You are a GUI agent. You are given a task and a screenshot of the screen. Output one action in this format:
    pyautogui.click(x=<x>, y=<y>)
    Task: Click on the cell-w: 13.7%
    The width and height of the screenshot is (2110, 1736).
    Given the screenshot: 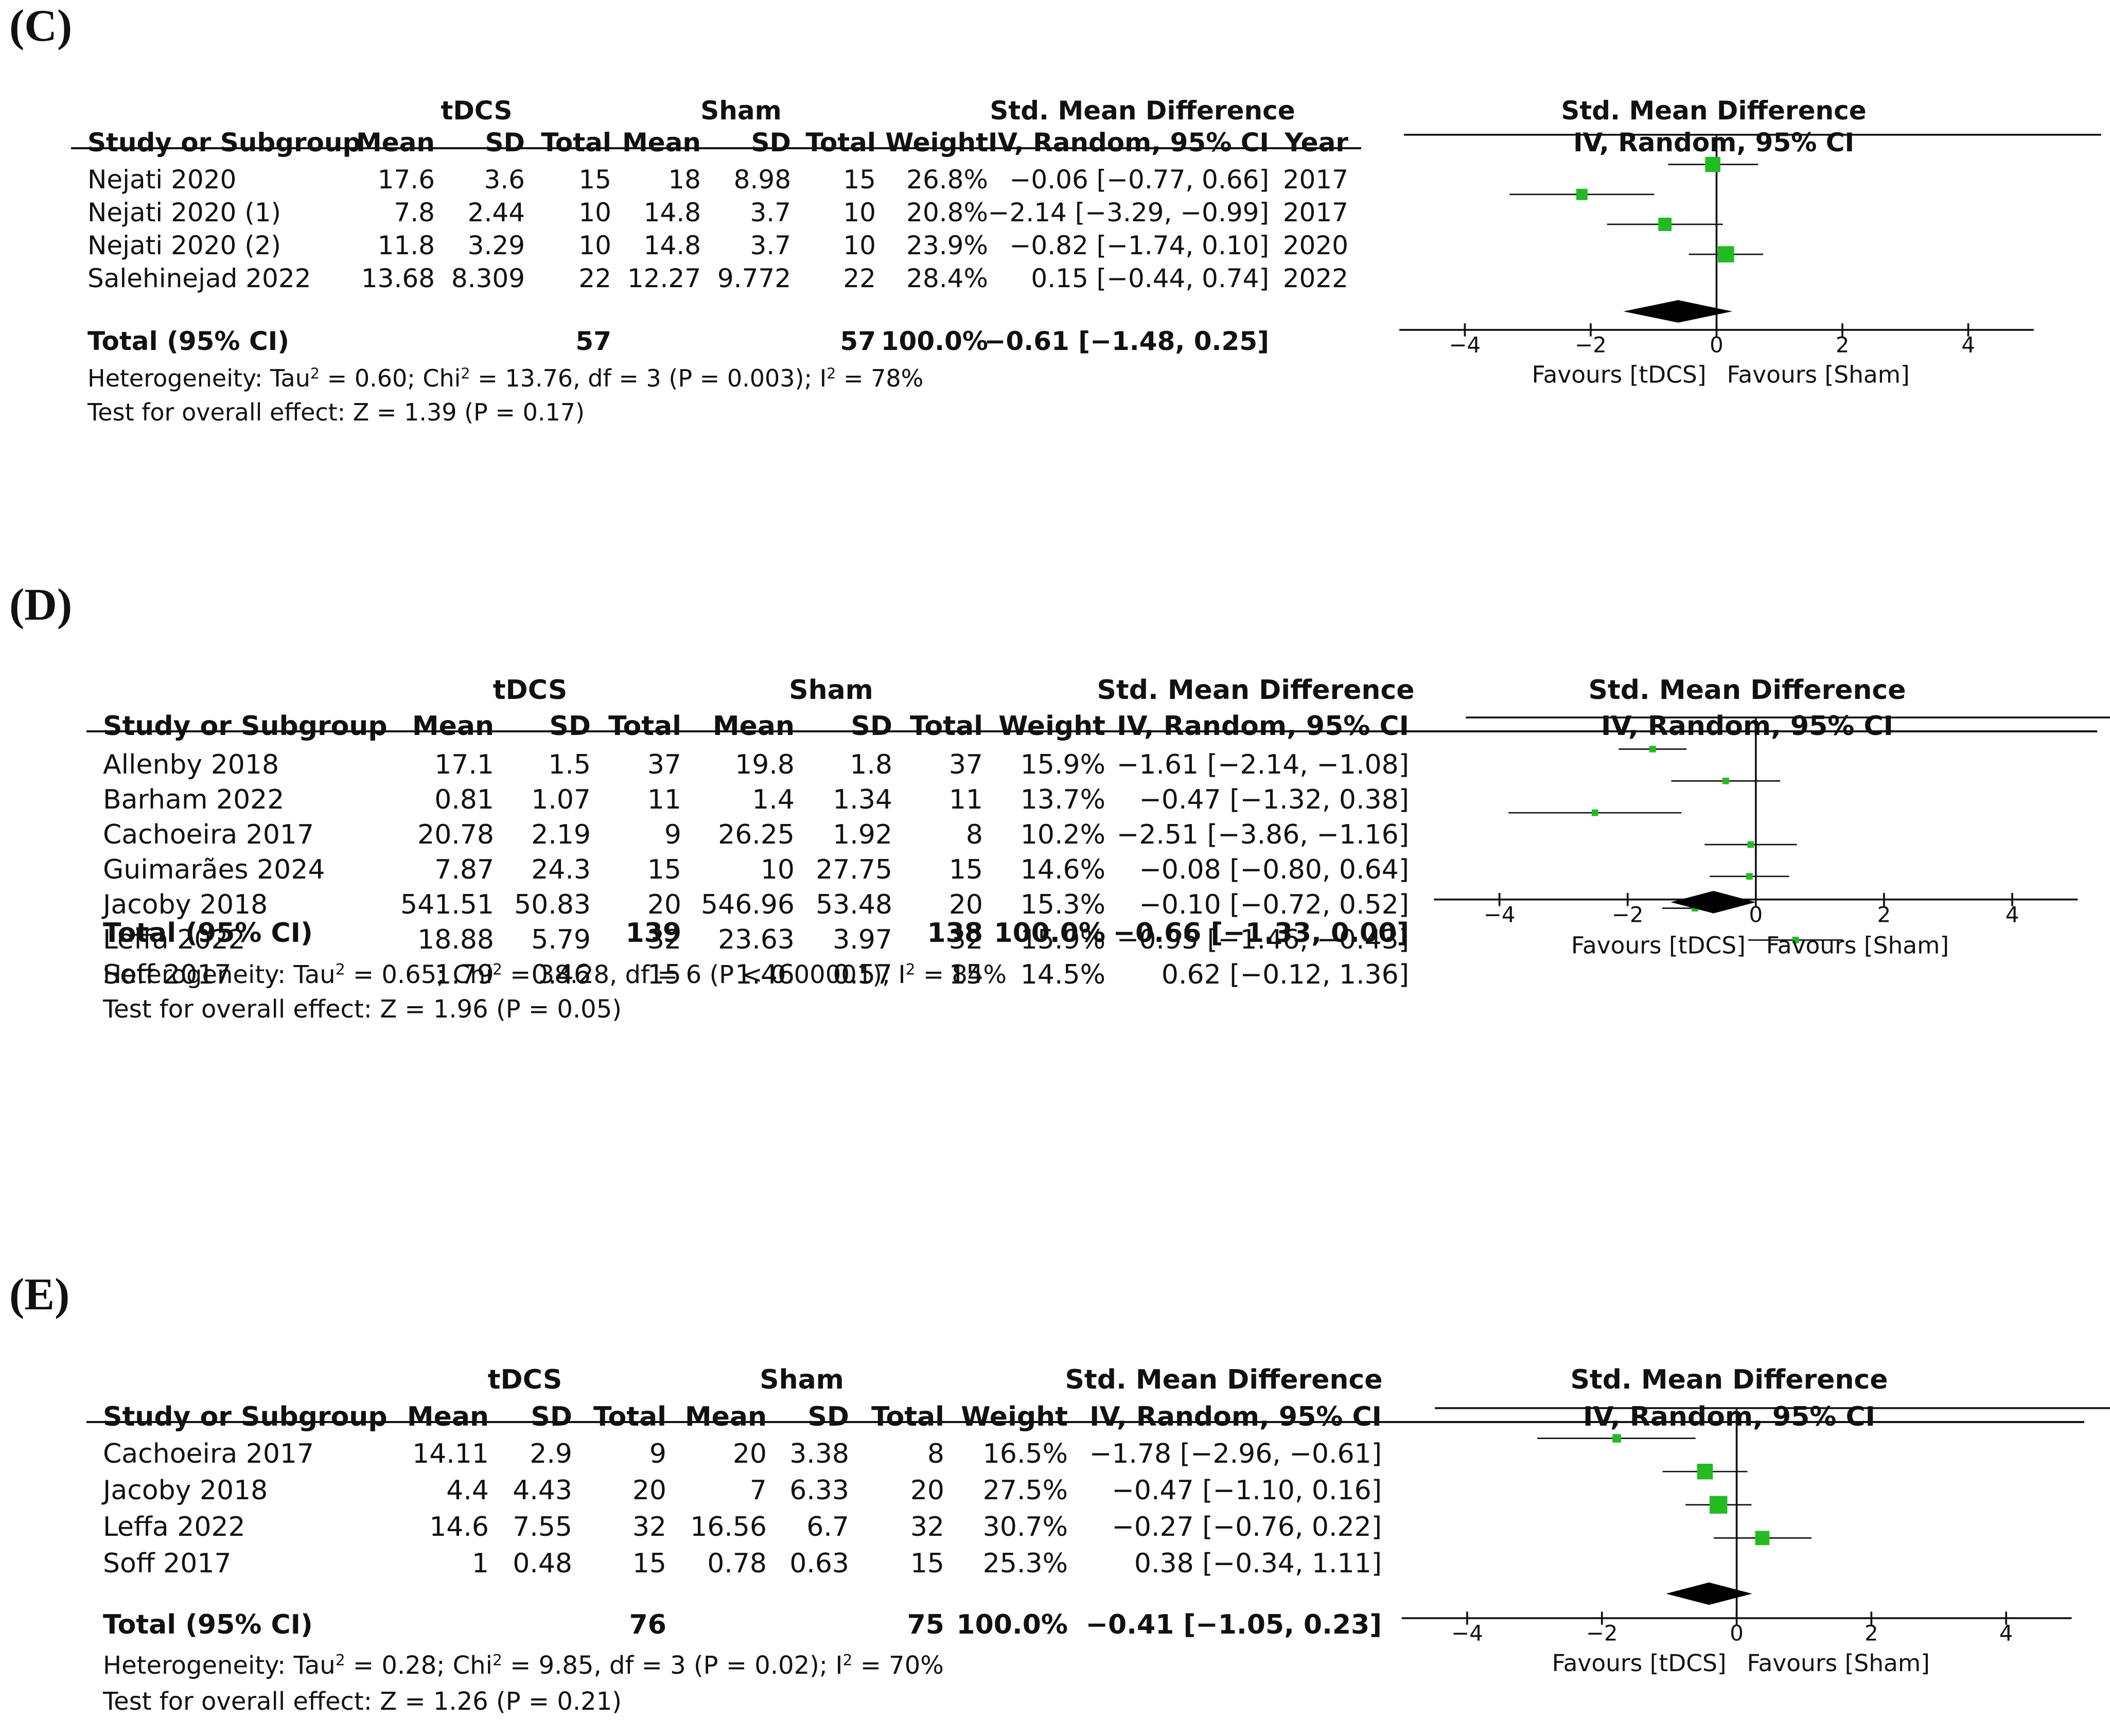 What is the action you would take?
    pyautogui.click(x=1062, y=799)
    